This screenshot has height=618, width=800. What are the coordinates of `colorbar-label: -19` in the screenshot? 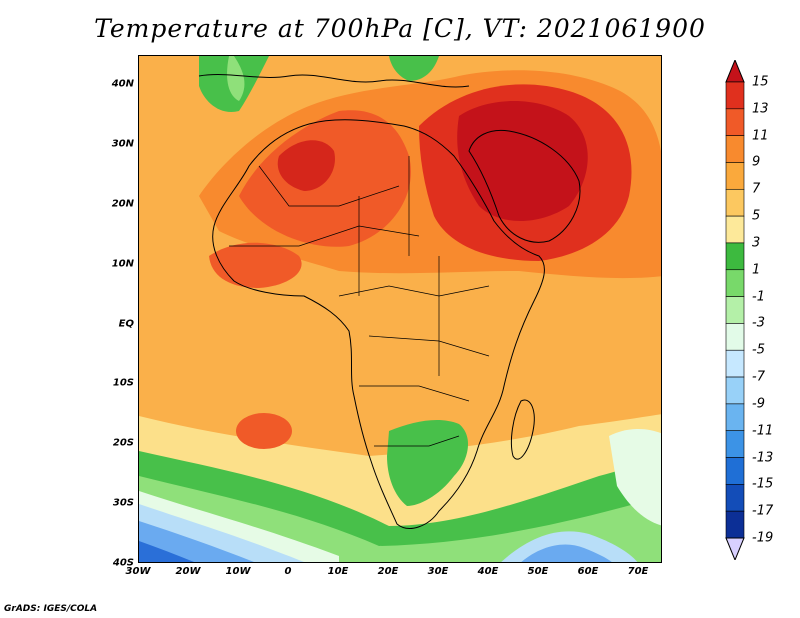 It's located at (763, 538).